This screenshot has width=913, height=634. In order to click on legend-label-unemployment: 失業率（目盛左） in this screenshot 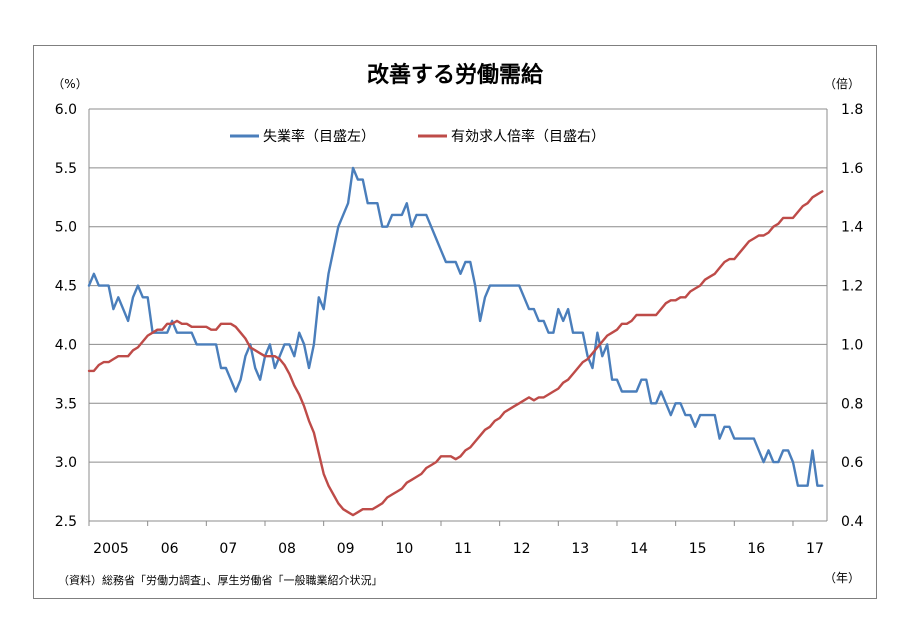, I will do `click(319, 136)`.